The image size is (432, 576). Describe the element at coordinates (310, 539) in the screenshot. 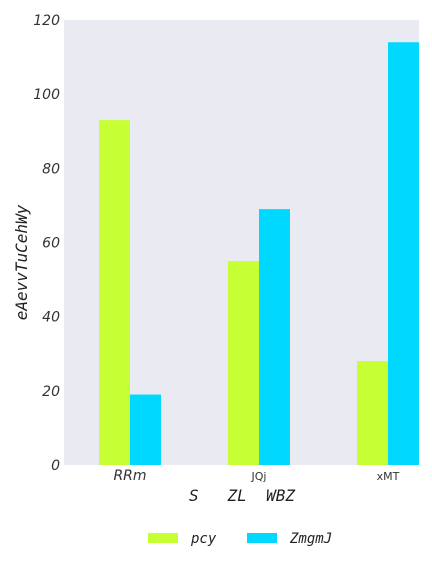

I see `legend-label-ZmgmJ: ZmgmJ` at that location.